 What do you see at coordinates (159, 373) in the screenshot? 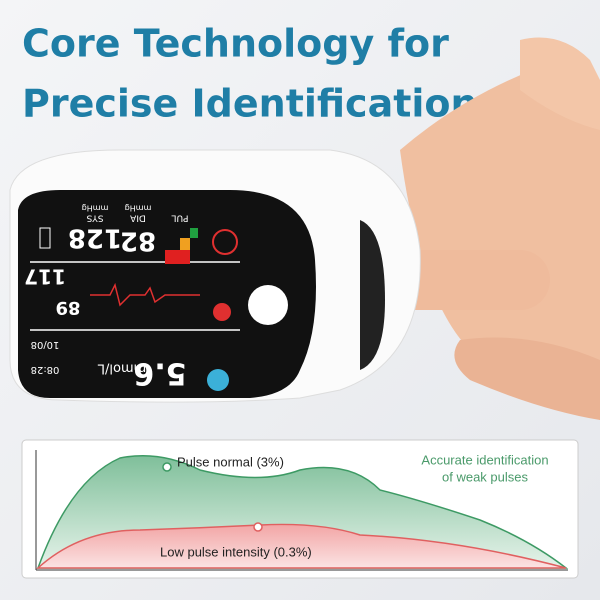
I see `glucose-value: 5.6` at bounding box center [159, 373].